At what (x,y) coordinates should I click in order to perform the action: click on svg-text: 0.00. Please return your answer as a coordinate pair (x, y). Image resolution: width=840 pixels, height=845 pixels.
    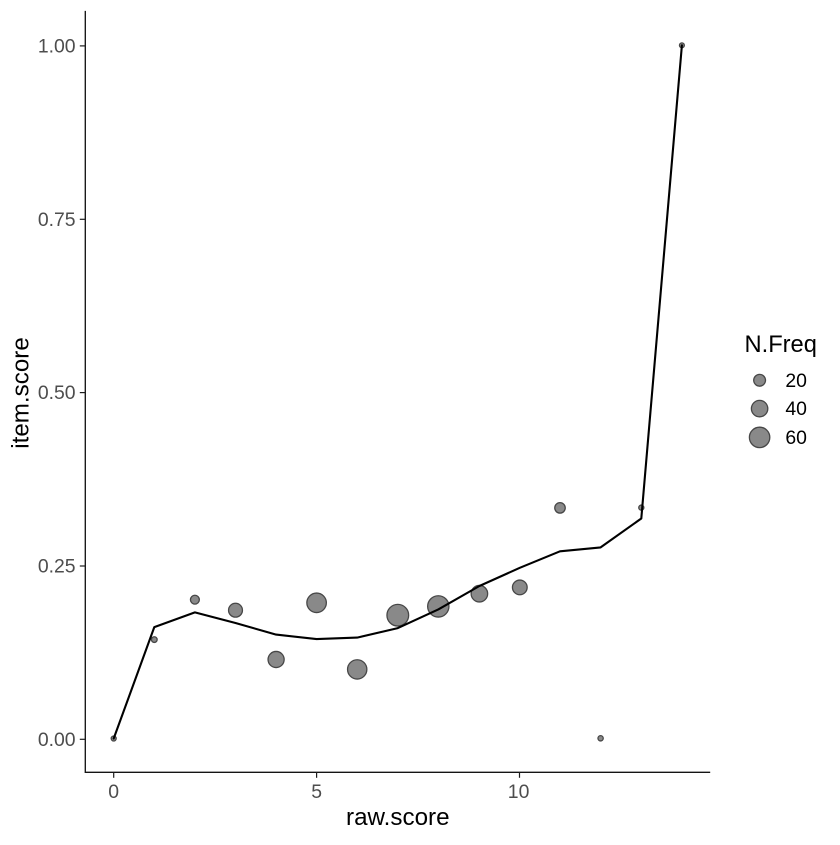
    Looking at the image, I should click on (57, 740).